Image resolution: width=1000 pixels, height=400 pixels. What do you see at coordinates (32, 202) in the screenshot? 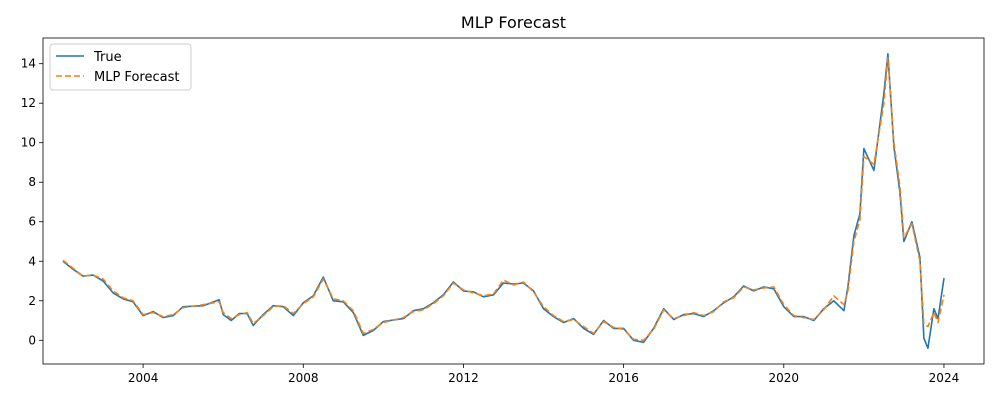
I see `y-axis: 0 2 4 6 8 10 12 14` at bounding box center [32, 202].